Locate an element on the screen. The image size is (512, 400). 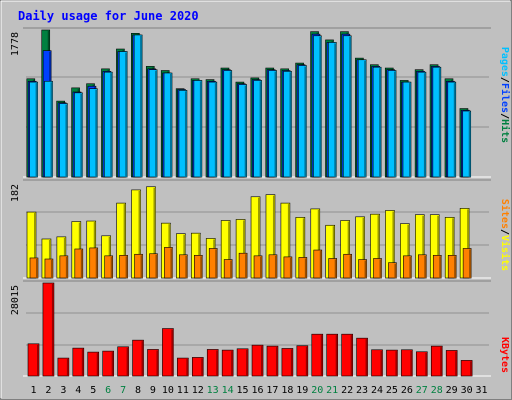
bar-visits-day-30-shade is located at coordinates (468, 243).